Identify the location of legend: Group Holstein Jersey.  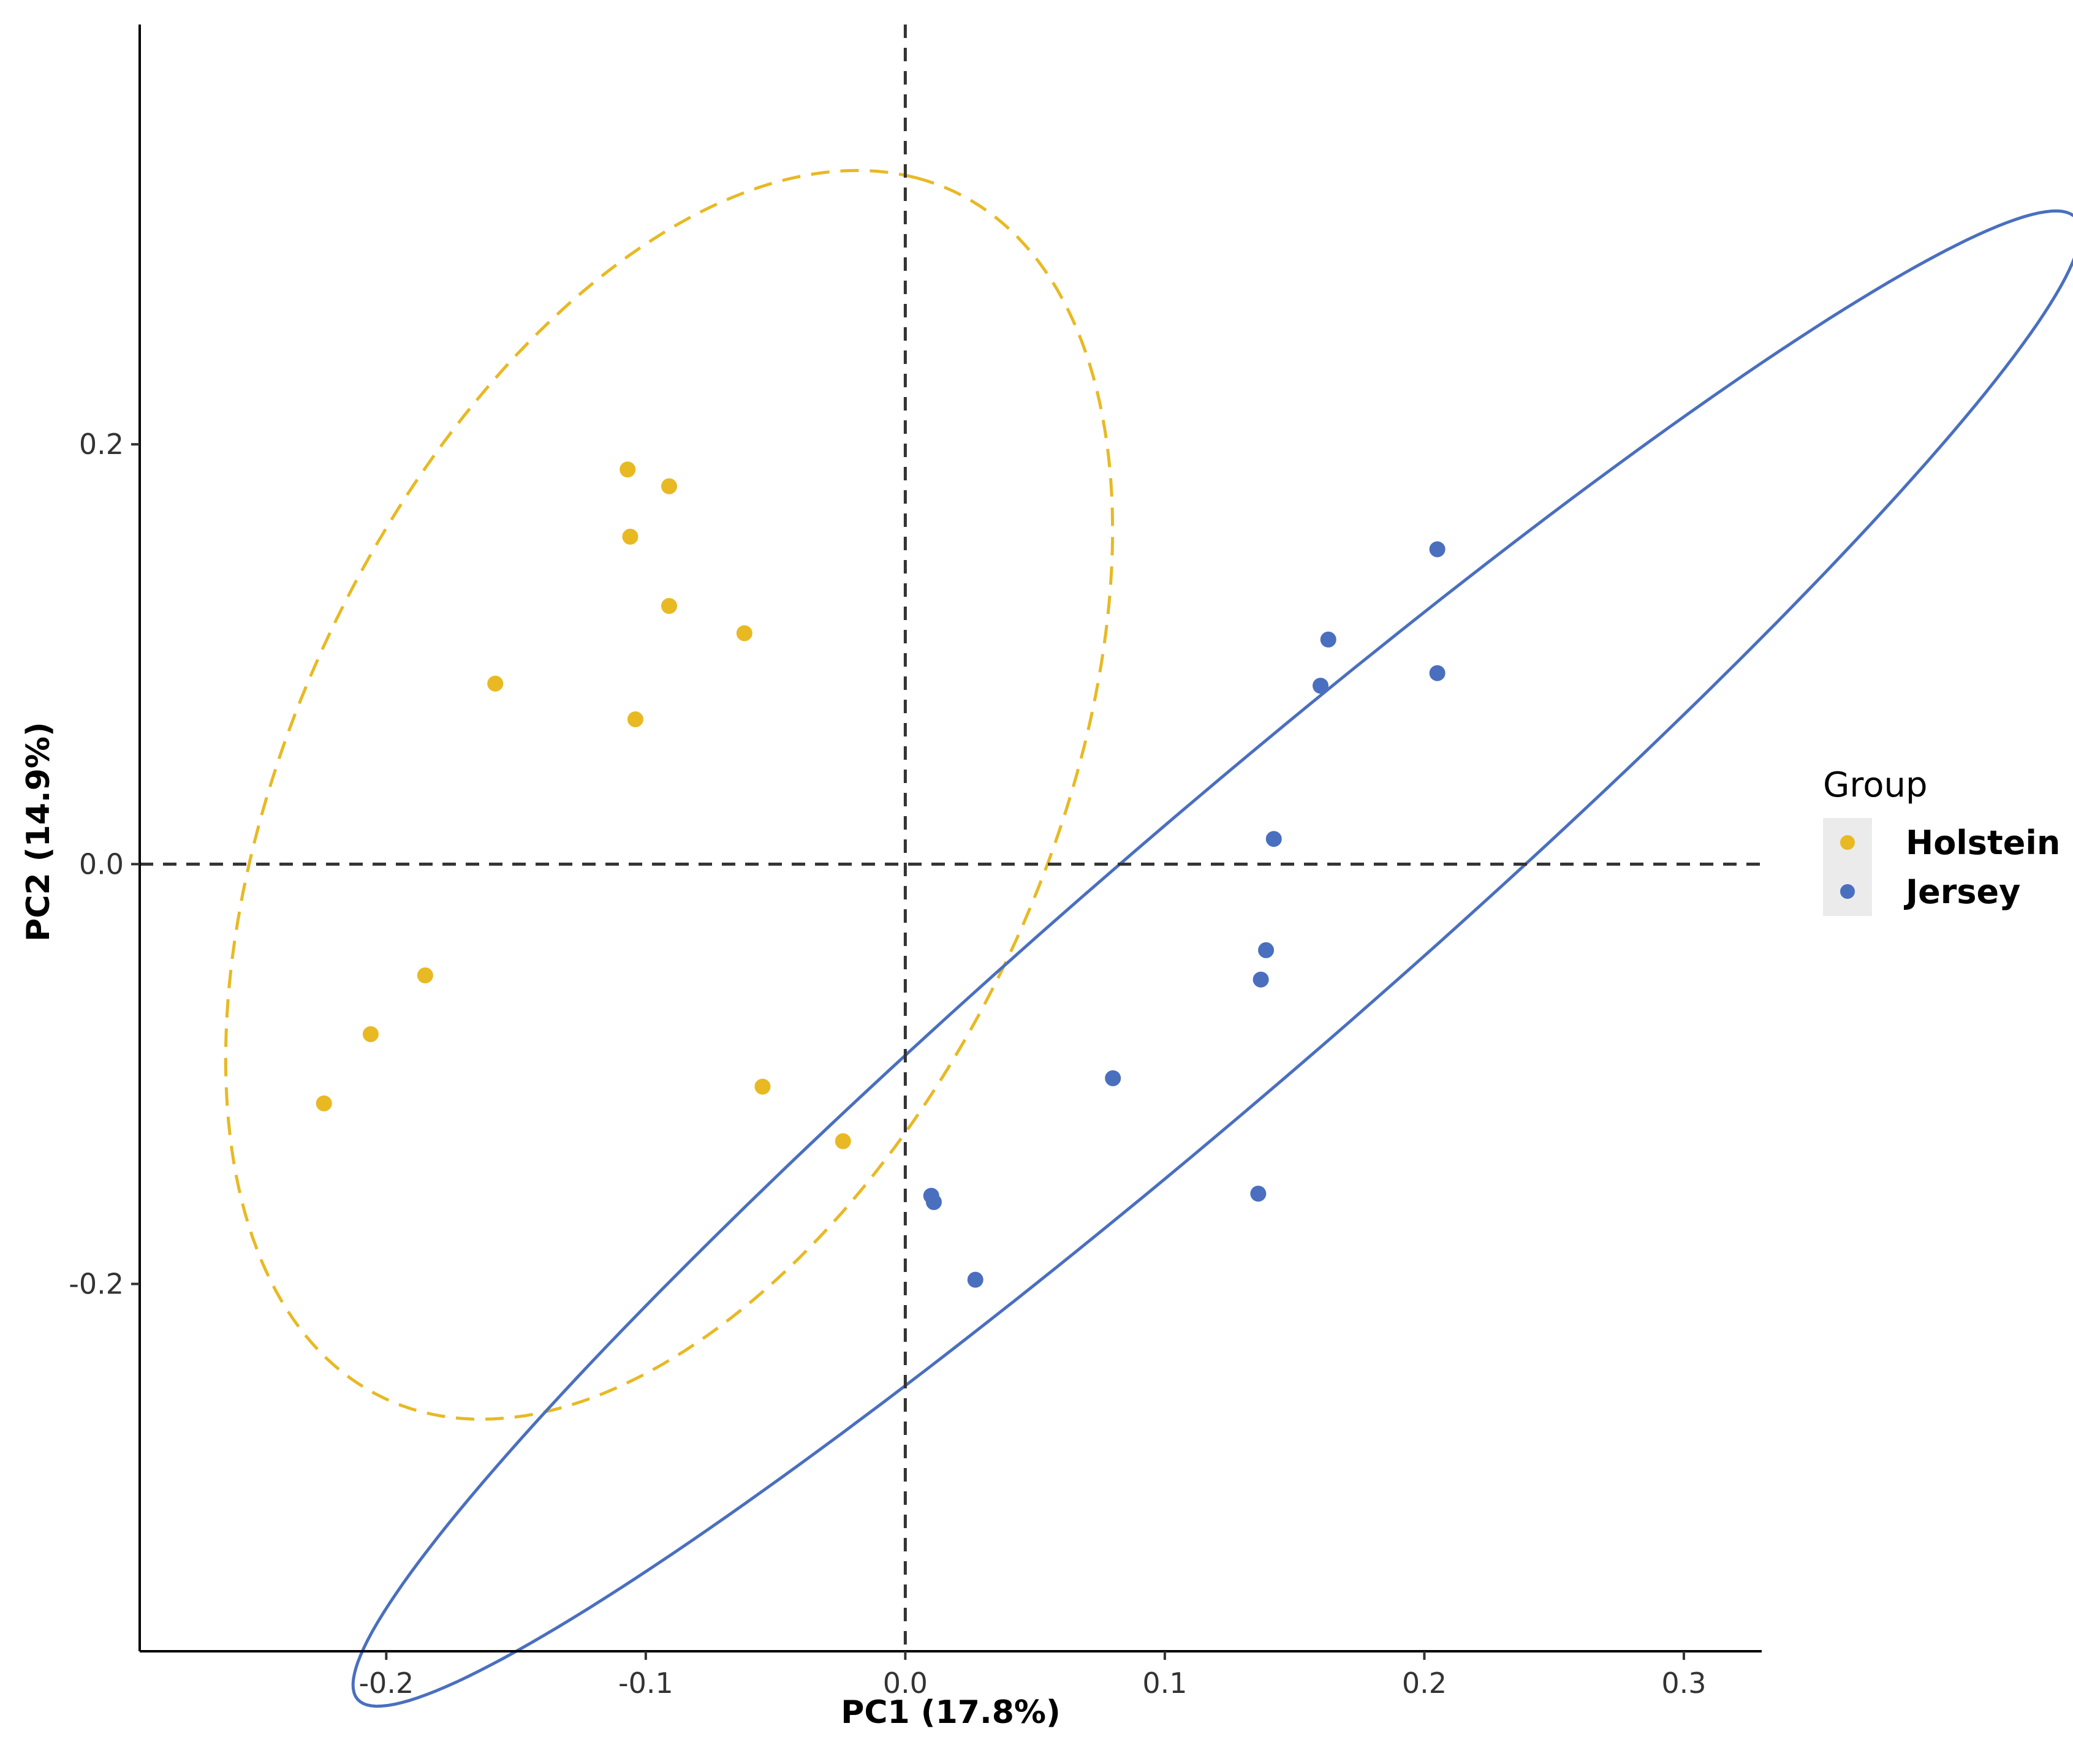
(1941, 840).